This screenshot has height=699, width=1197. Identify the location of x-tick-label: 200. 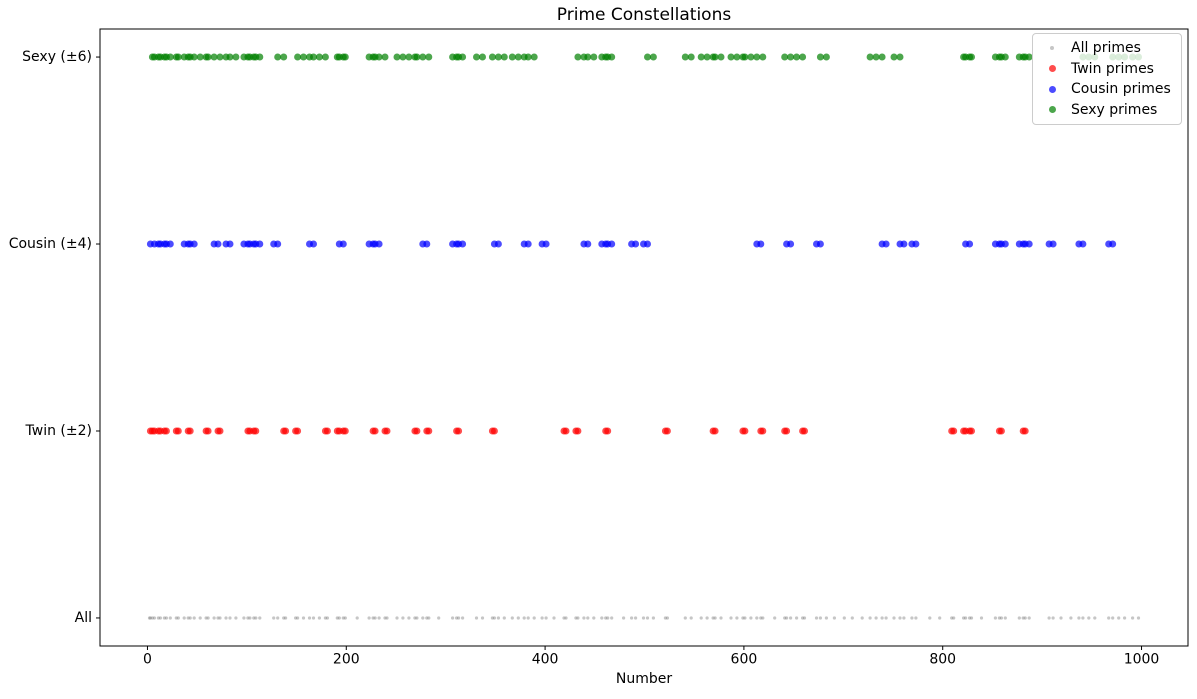
(346, 660).